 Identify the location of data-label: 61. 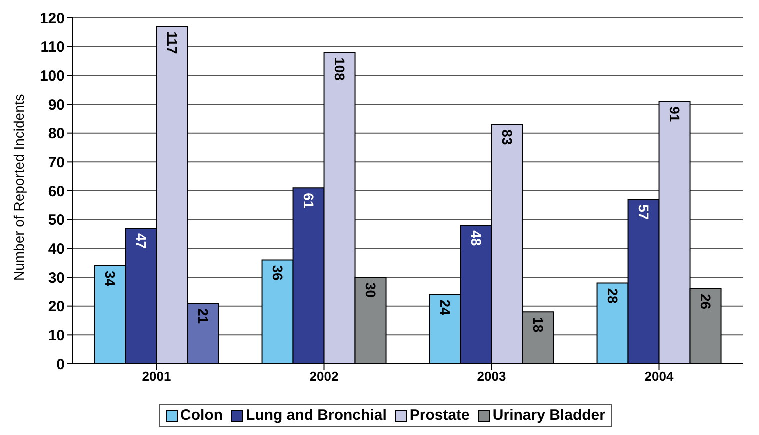
(308, 201).